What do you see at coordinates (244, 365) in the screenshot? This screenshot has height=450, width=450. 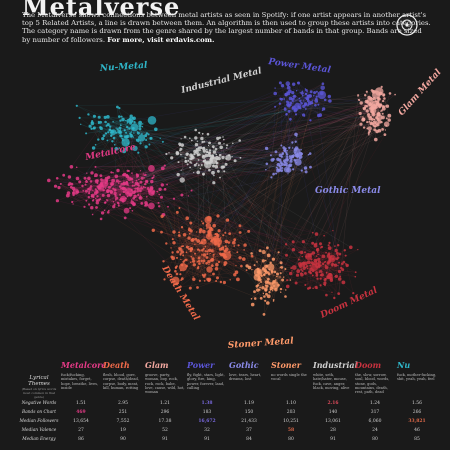 I see `genre-name: Gothic` at bounding box center [244, 365].